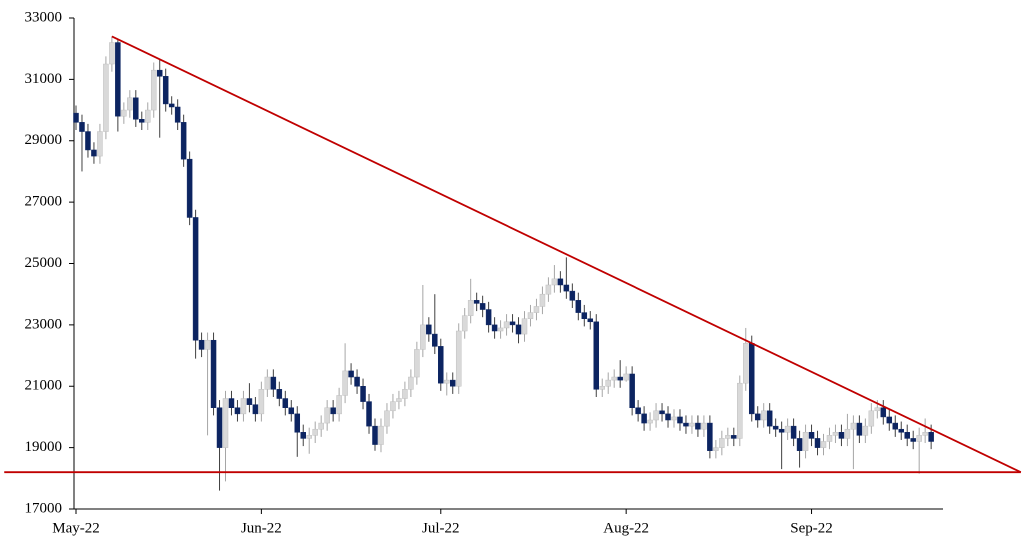  What do you see at coordinates (44, 386) in the screenshot?
I see `y-tick-label: 21000` at bounding box center [44, 386].